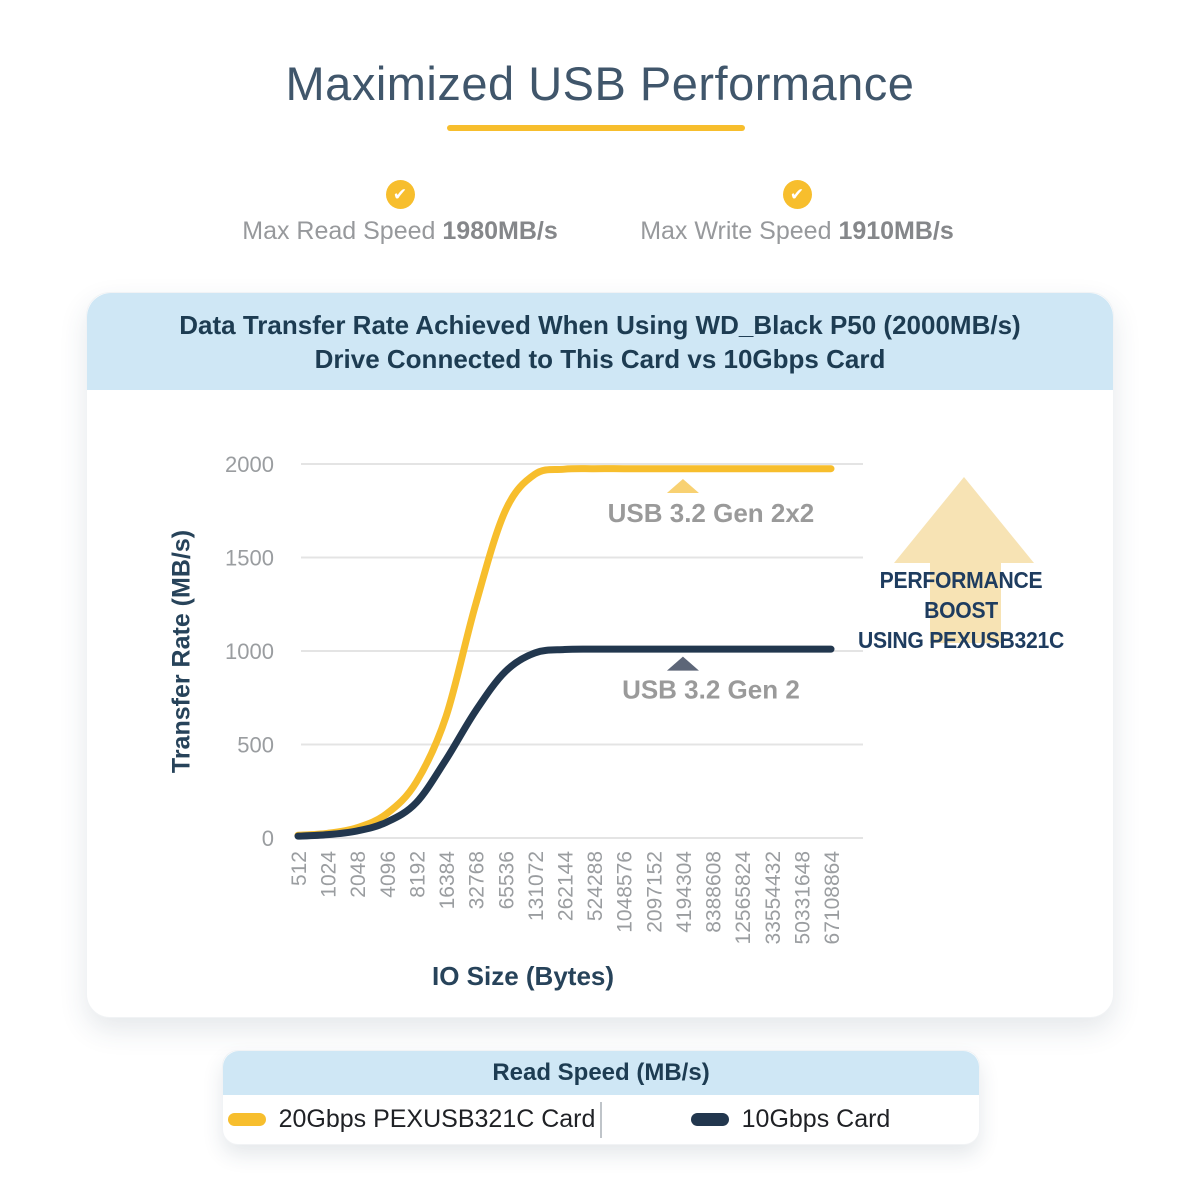 The image size is (1200, 1200). I want to click on x-tick-label: 2097152, so click(654, 892).